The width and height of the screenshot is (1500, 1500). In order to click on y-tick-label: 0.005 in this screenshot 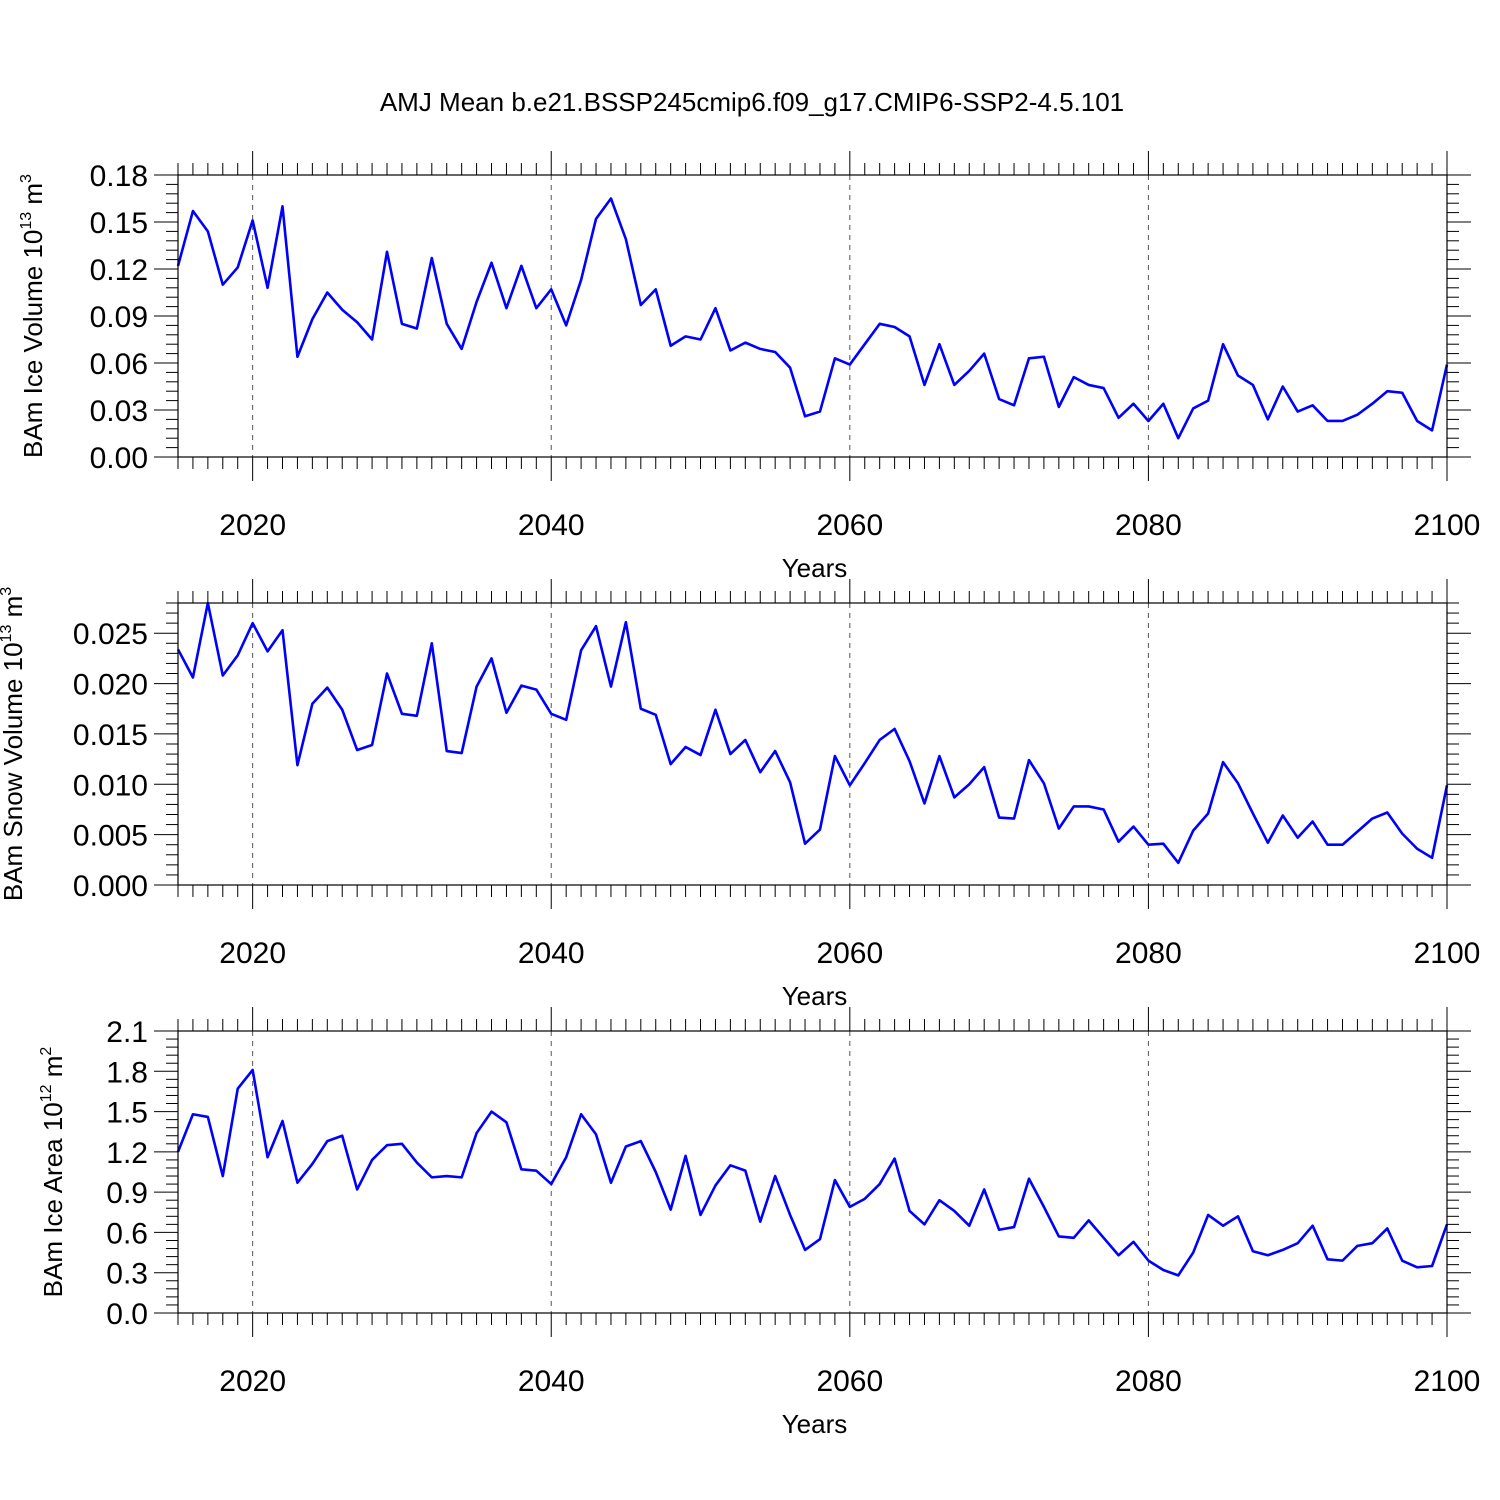, I will do `click(110, 836)`.